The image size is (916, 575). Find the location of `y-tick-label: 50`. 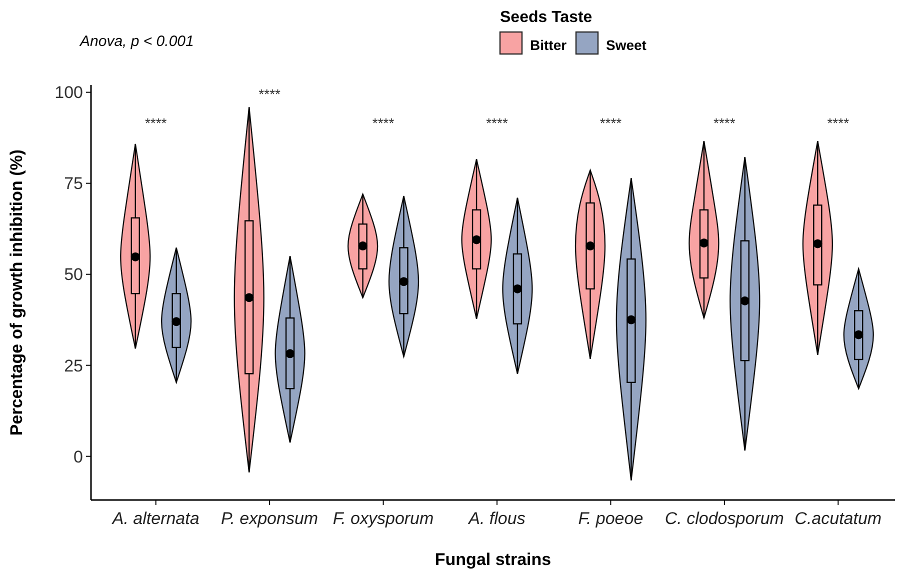

y-tick-label: 50 is located at coordinates (73, 274).